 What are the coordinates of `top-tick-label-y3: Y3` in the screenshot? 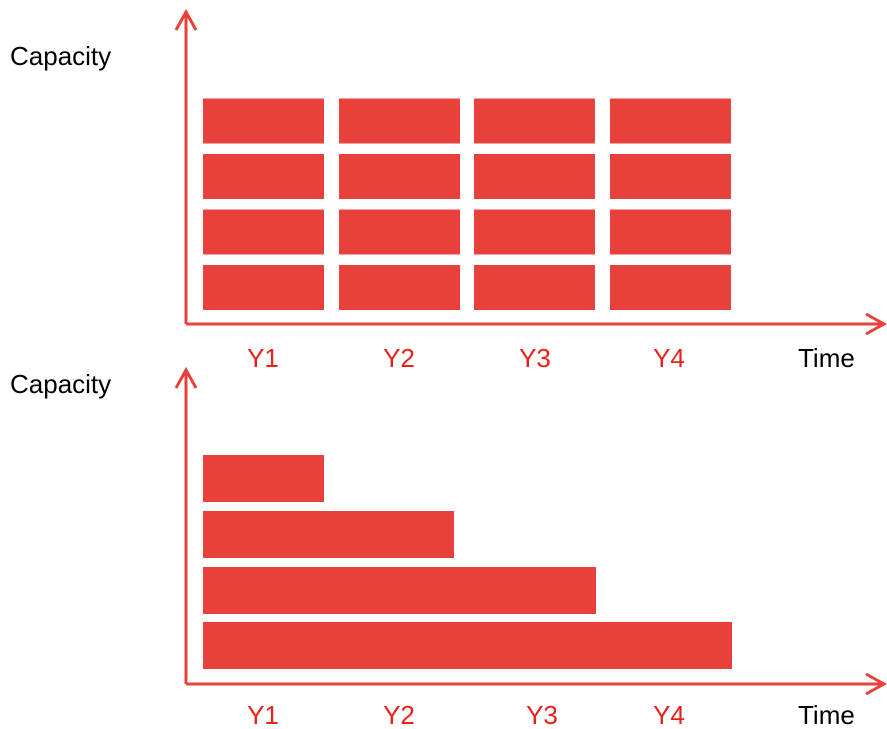 It's located at (535, 358).